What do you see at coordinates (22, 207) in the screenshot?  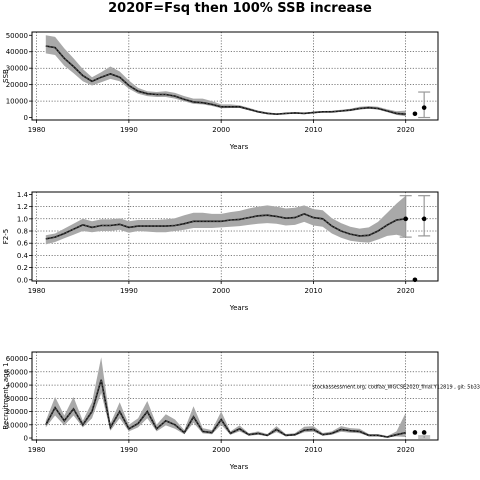 I see `y-tick-label: 1.2` at bounding box center [22, 207].